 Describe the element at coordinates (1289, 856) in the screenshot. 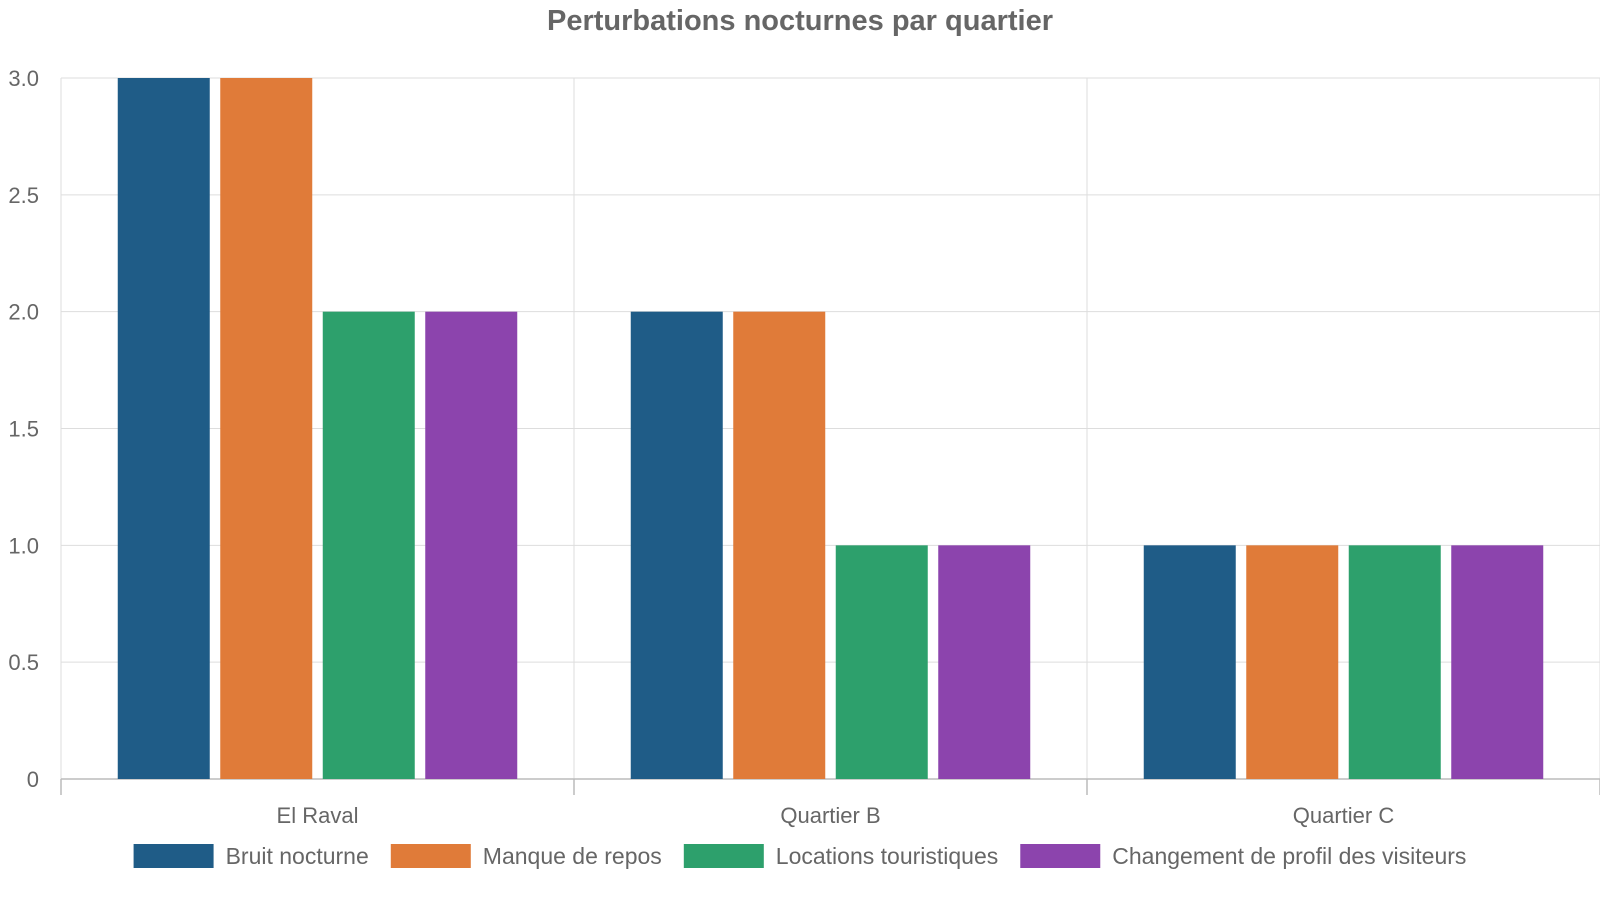

I see `legend-label: Changement de profil des visiteurs` at that location.